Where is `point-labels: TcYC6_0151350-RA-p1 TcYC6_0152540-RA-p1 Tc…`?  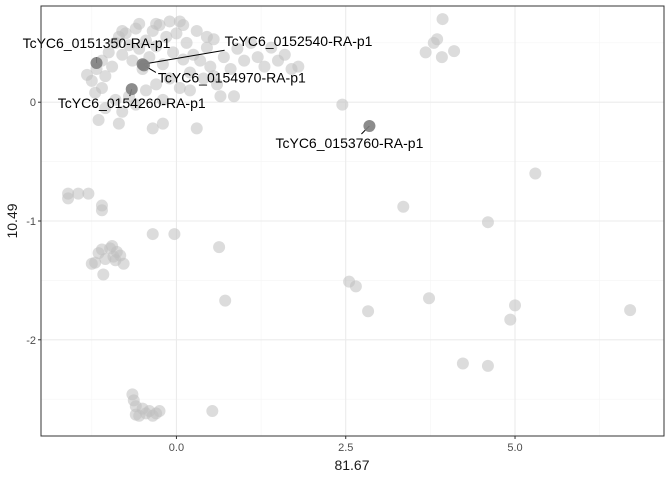
point-labels: TcYC6_0151350-RA-p1 TcYC6_0152540-RA-p1 Tc… is located at coordinates (223, 92).